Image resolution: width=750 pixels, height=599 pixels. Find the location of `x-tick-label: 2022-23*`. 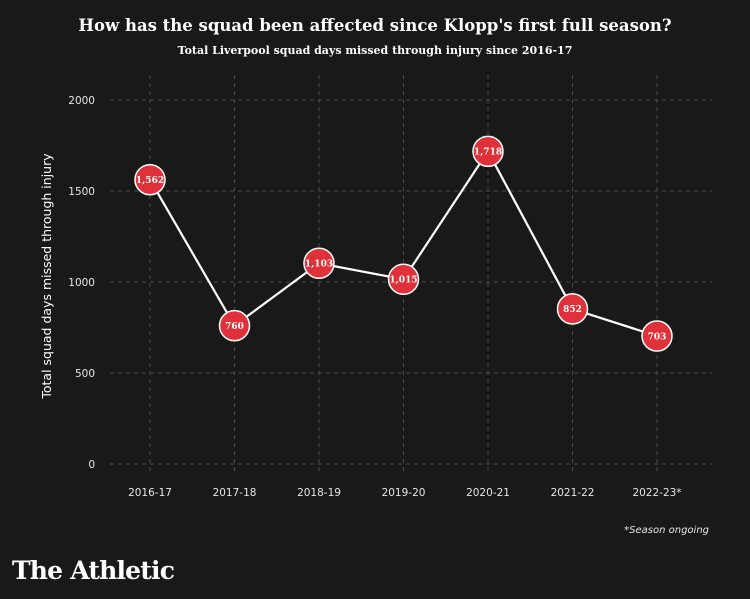

x-tick-label: 2022-23* is located at coordinates (656, 493).